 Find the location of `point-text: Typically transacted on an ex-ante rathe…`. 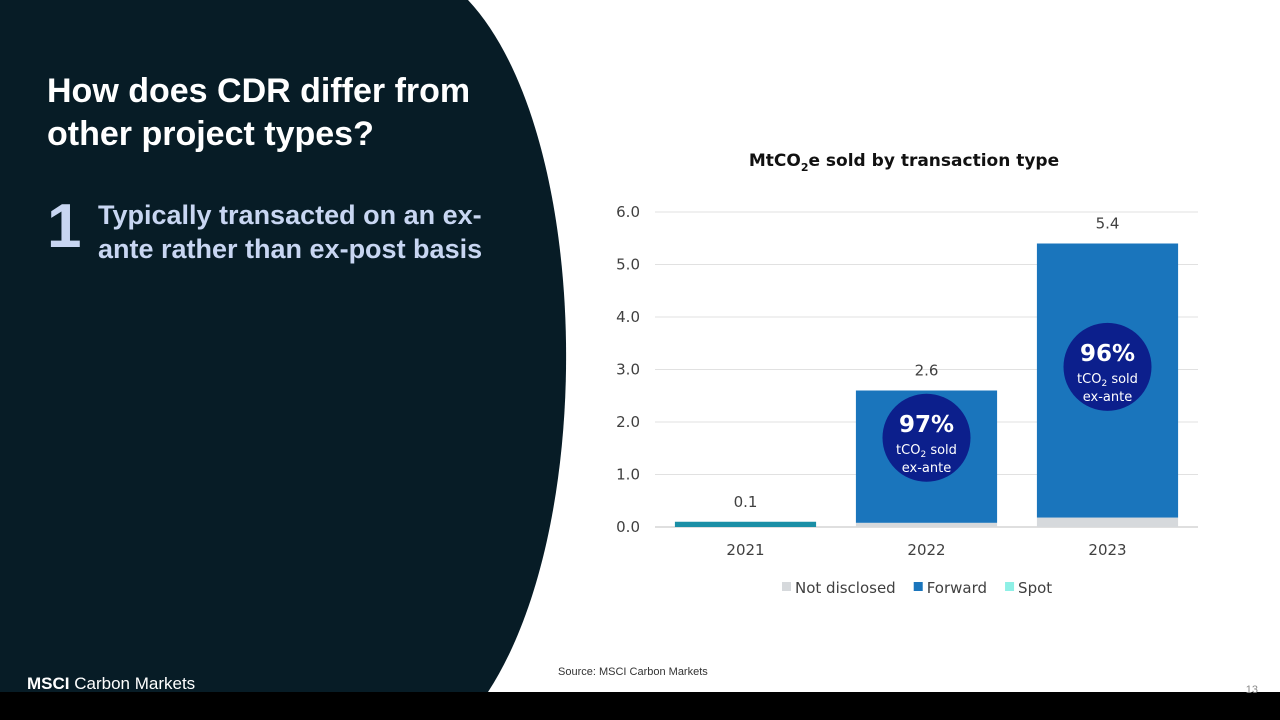

point-text: Typically transacted on an ex-ante rathe… is located at coordinates (290, 232).